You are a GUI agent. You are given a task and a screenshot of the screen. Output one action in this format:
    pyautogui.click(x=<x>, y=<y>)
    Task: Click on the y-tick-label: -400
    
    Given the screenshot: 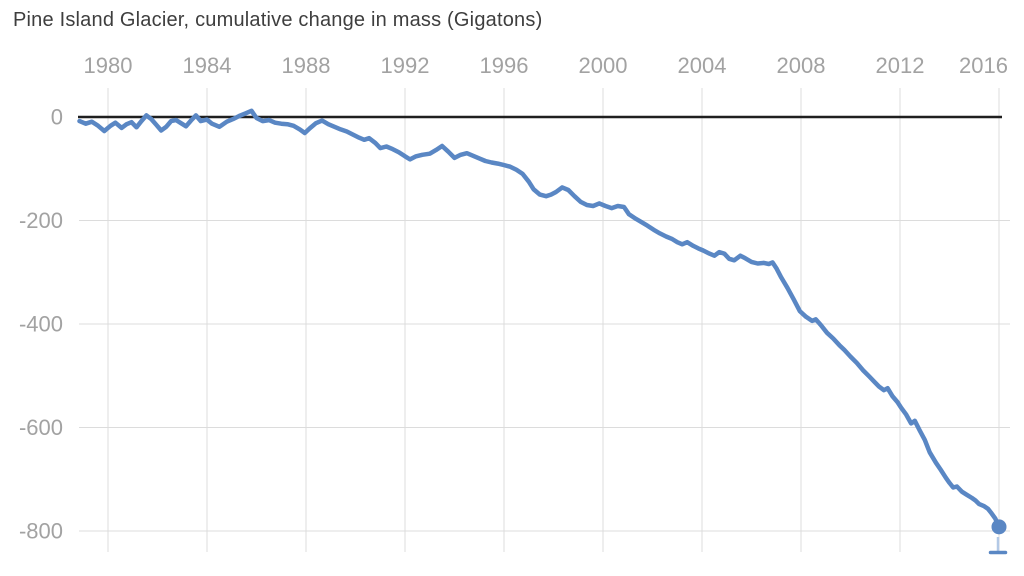 What is the action you would take?
    pyautogui.click(x=41, y=324)
    